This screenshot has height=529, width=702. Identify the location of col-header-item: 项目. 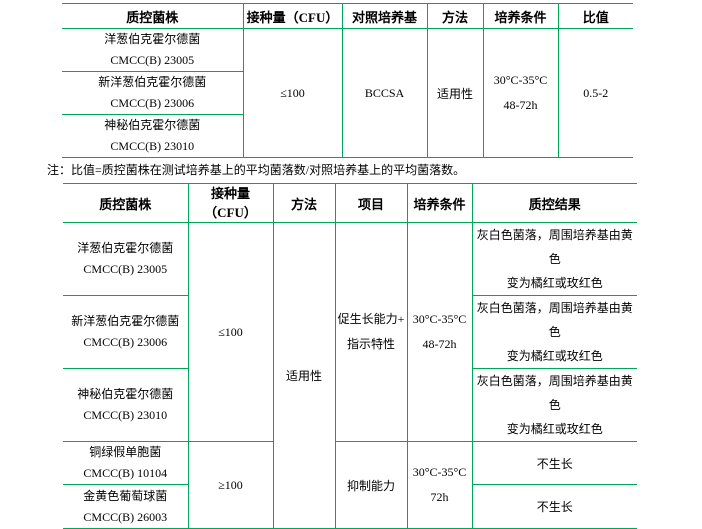
(371, 203).